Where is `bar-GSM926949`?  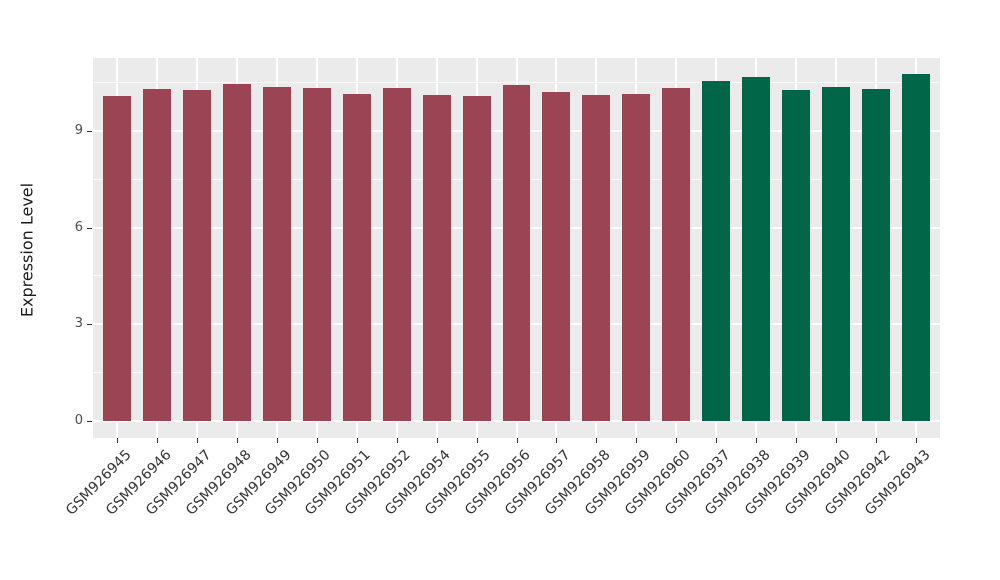
bar-GSM926949 is located at coordinates (276, 253).